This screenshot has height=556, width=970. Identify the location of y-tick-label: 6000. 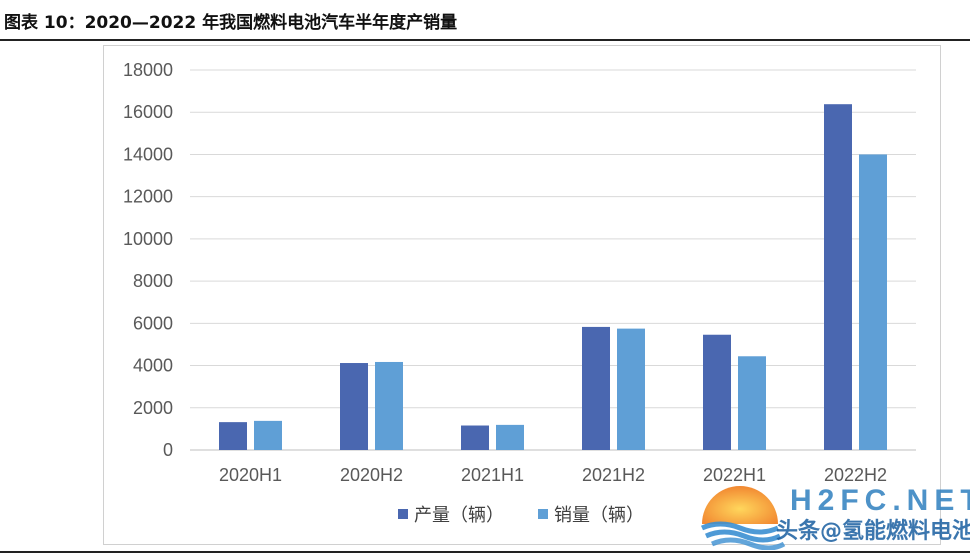
(153, 323).